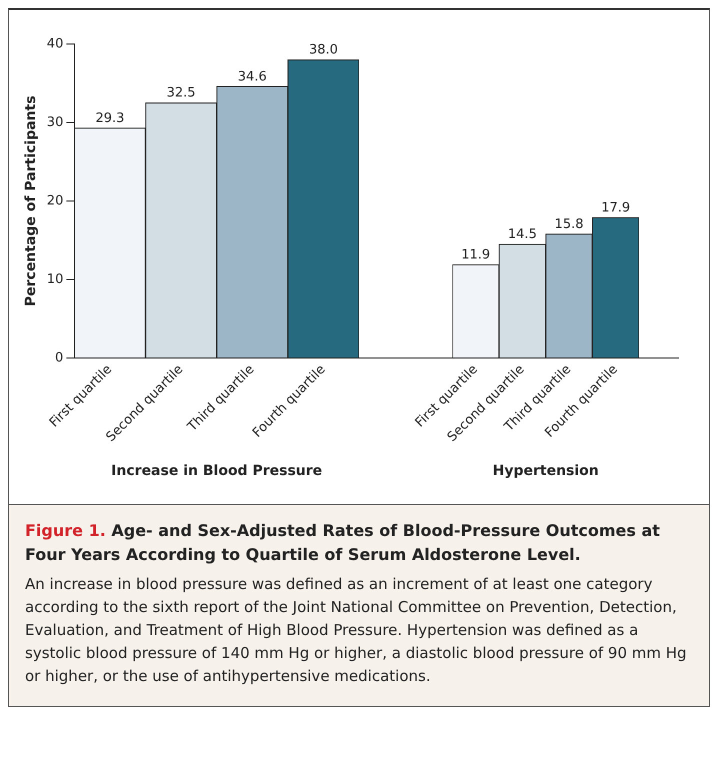 Image resolution: width=720 pixels, height=765 pixels. What do you see at coordinates (109, 118) in the screenshot?
I see `data-label: 29.3` at bounding box center [109, 118].